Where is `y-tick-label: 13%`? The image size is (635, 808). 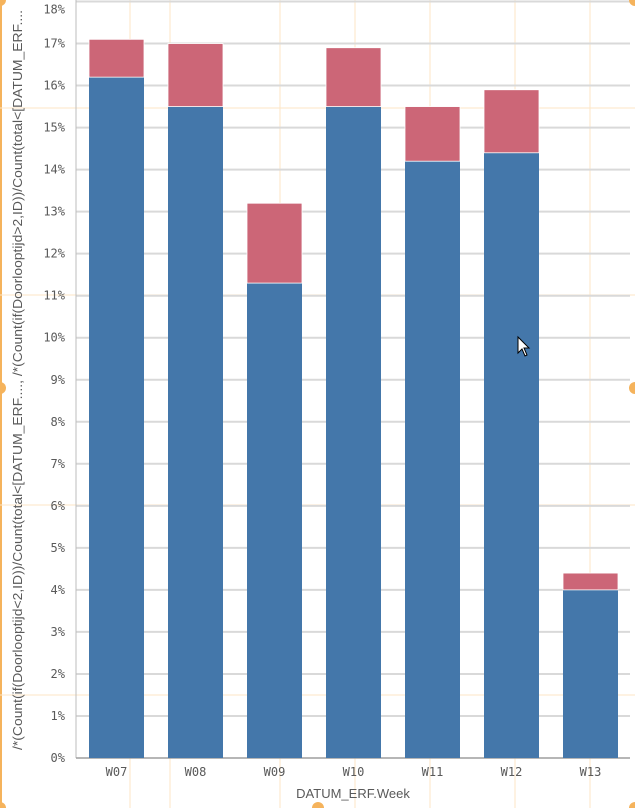 y-tick-label: 13% is located at coordinates (54, 212).